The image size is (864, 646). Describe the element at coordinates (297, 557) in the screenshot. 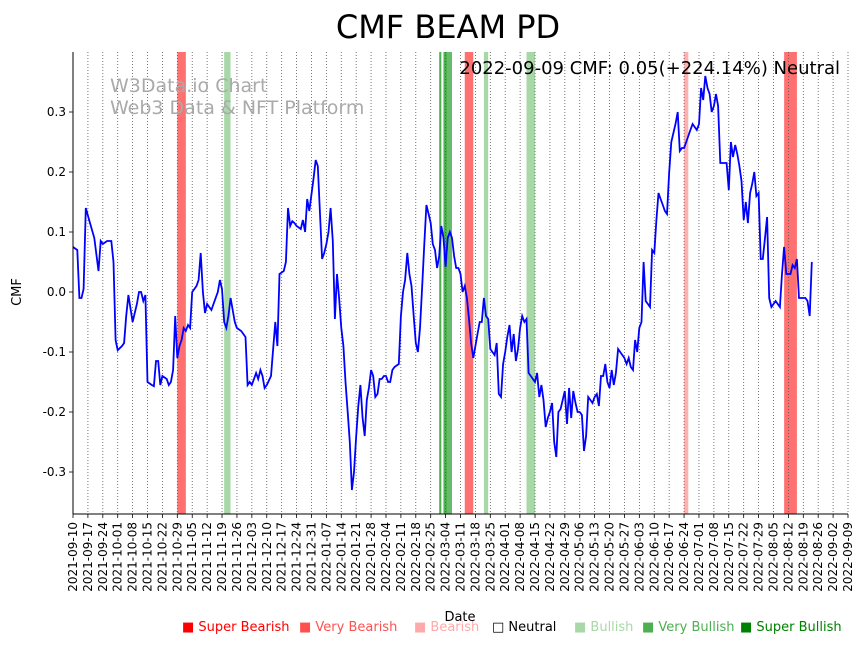

I see `x-tick-label: 2021-12-24` at that location.